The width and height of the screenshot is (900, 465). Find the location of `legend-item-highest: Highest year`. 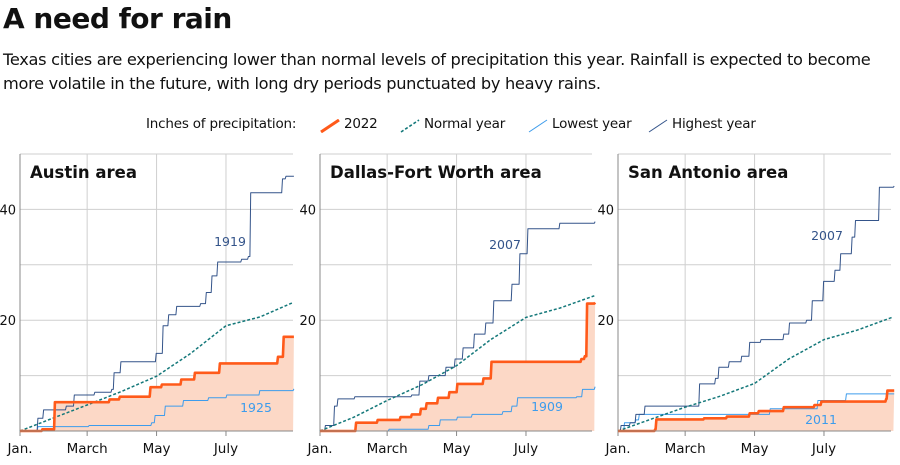

legend-item-highest: Highest year is located at coordinates (714, 124).